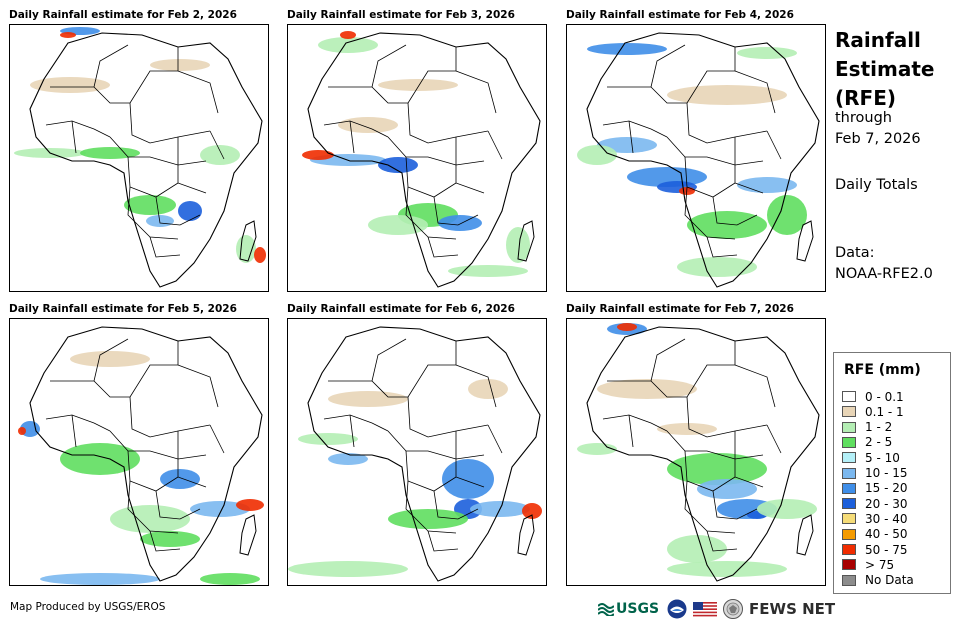  What do you see at coordinates (705, 609) in the screenshot?
I see `us-flag-icon` at bounding box center [705, 609].